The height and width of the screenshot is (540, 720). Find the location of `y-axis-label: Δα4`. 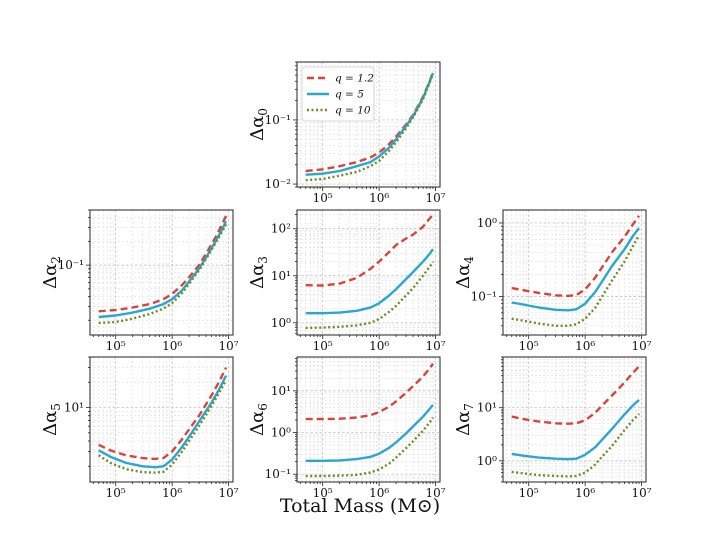

y-axis-label: Δα4 is located at coordinates (464, 272).